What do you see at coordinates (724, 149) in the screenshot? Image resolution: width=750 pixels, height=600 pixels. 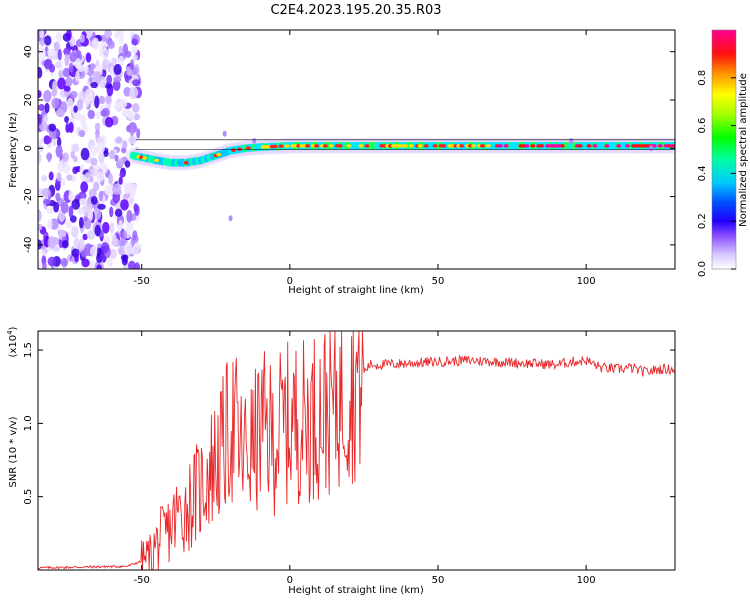 I see `colorbar-gradient` at bounding box center [724, 149].